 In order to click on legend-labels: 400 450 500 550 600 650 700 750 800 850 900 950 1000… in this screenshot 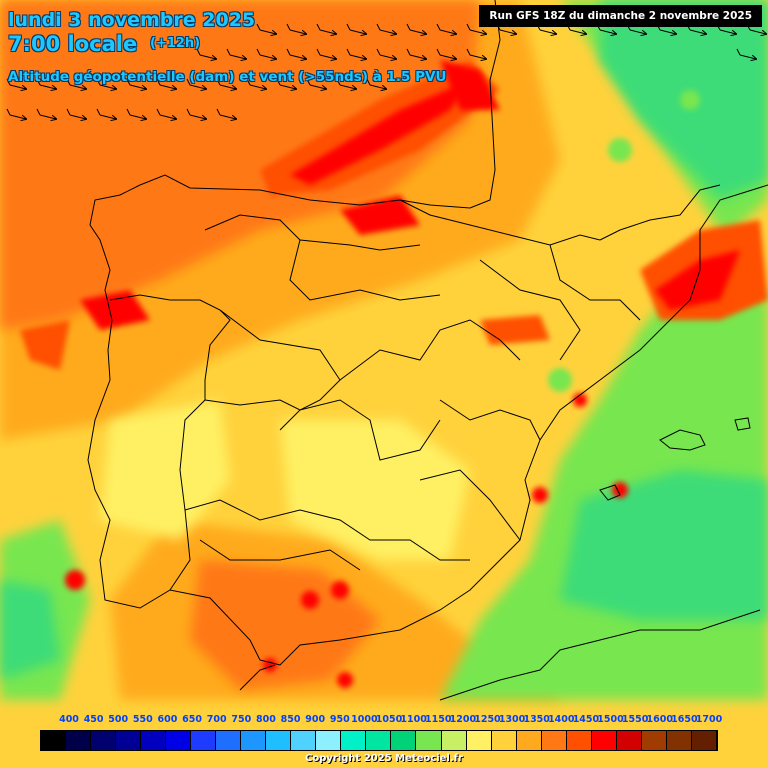, I will do `click(389, 721)`.